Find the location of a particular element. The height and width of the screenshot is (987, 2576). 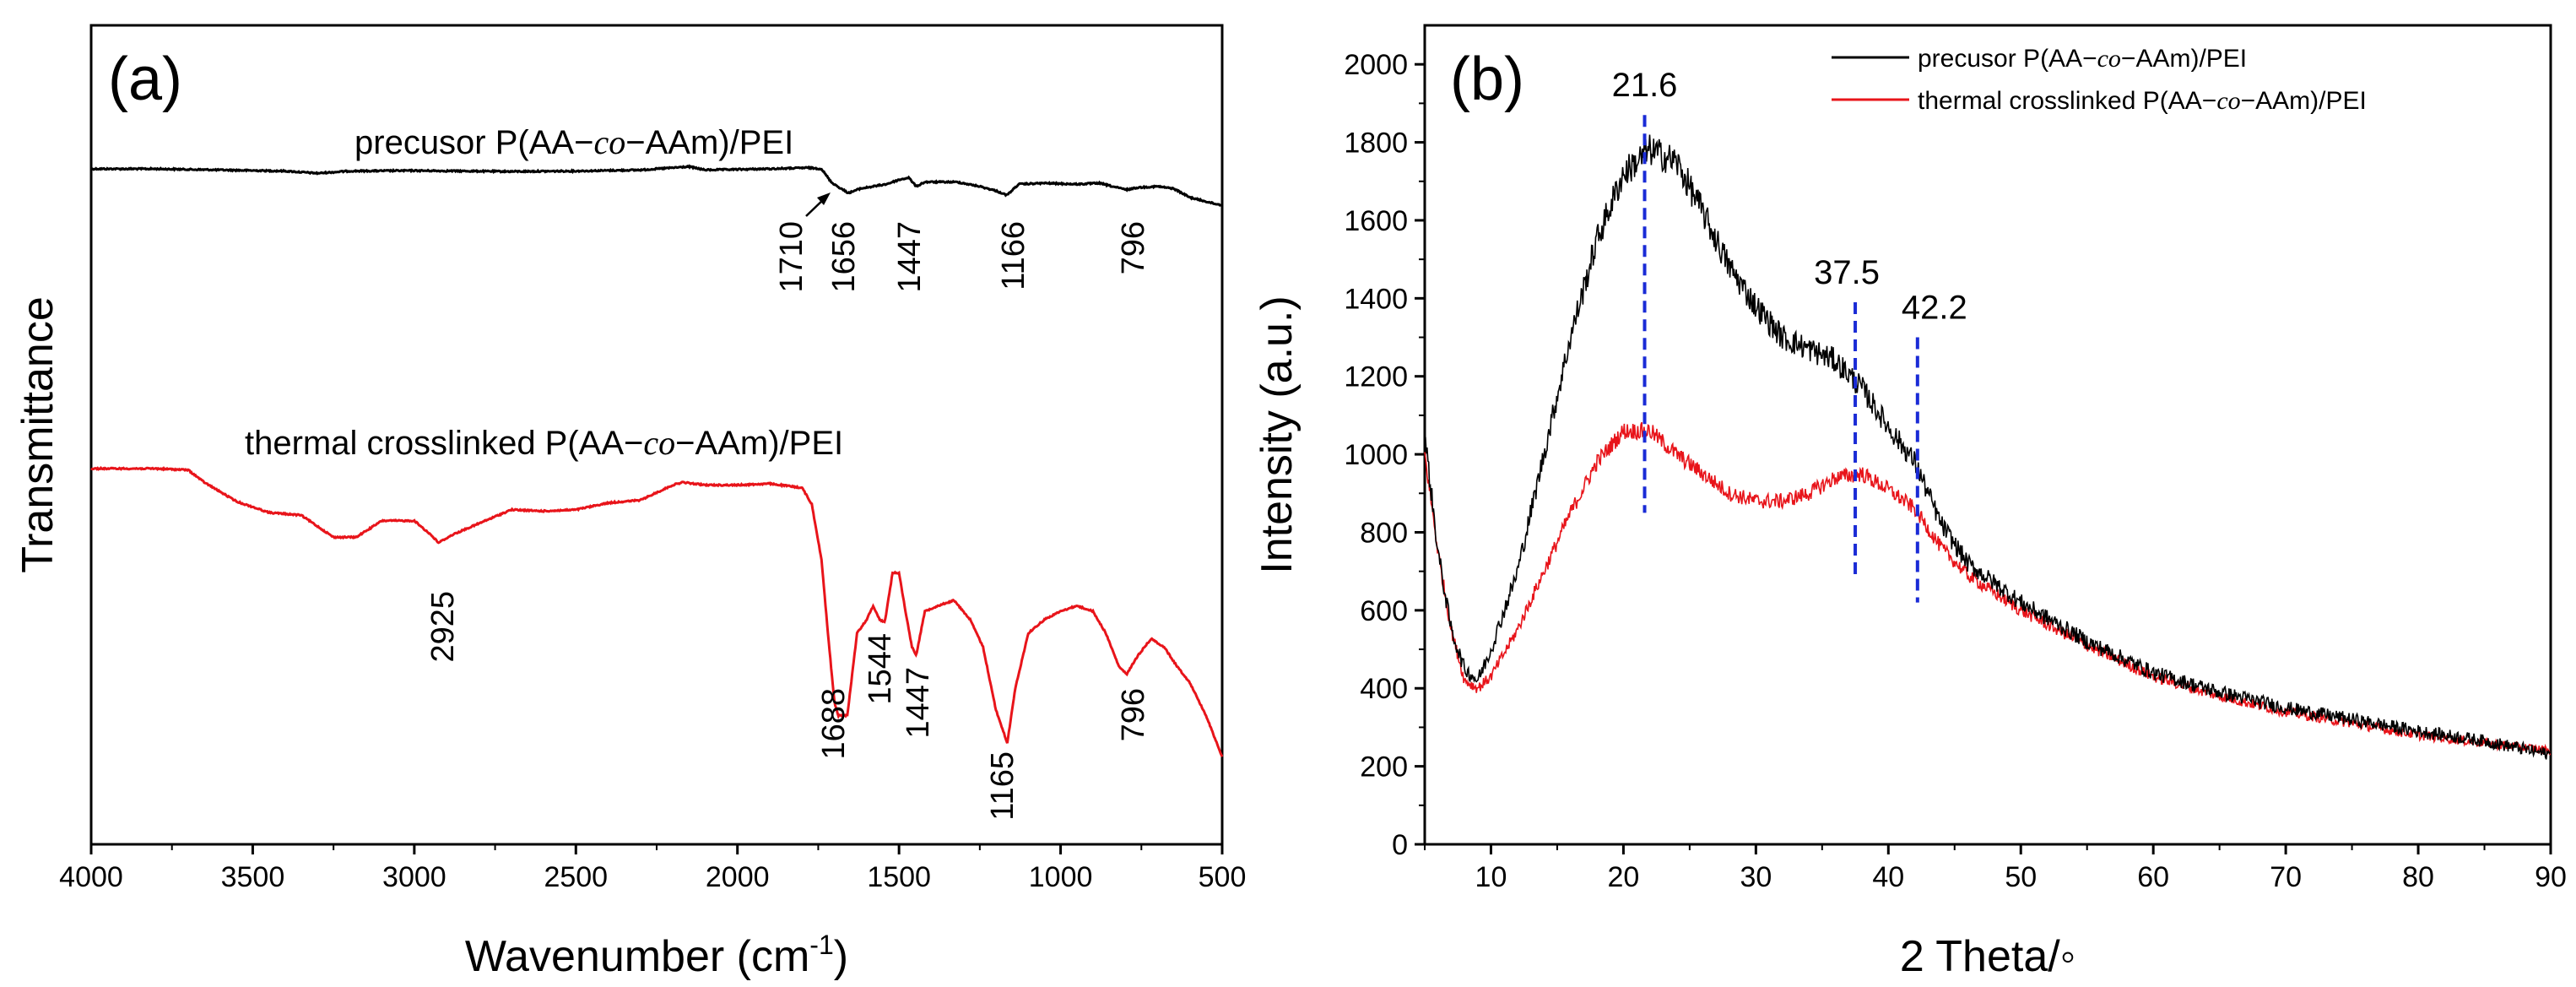

y-tick-label: 1400 is located at coordinates (1376, 299).